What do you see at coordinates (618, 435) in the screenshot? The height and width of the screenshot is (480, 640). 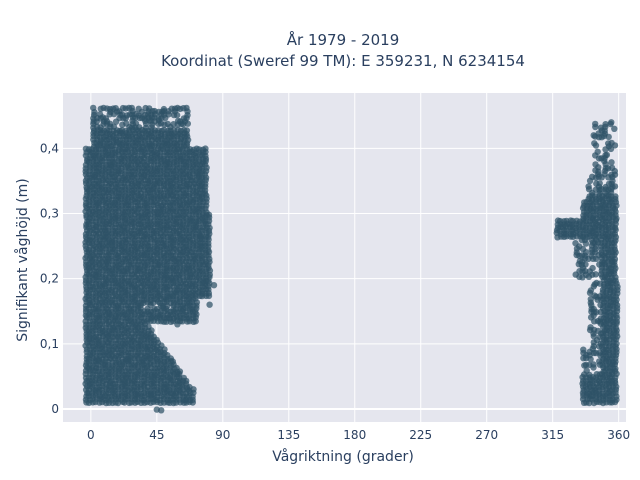 I see `x-tick-label: 360` at bounding box center [618, 435].